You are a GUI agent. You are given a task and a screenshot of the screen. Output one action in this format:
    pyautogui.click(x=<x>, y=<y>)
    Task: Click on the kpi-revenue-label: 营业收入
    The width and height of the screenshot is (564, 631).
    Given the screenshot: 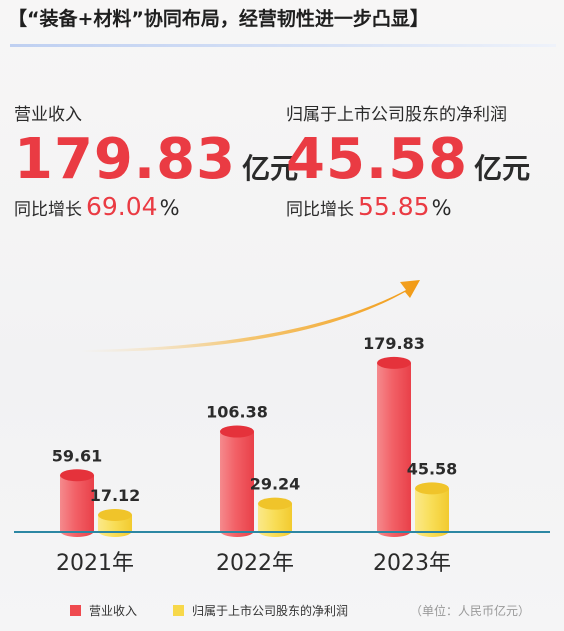 What is the action you would take?
    pyautogui.click(x=48, y=115)
    